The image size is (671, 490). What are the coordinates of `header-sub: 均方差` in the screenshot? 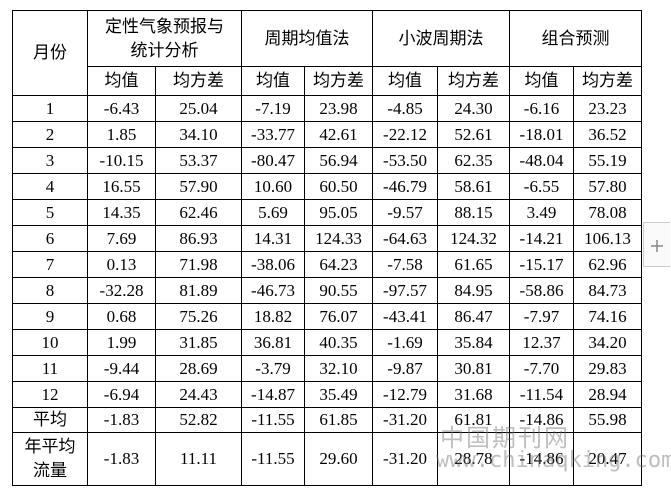 It's located at (338, 81).